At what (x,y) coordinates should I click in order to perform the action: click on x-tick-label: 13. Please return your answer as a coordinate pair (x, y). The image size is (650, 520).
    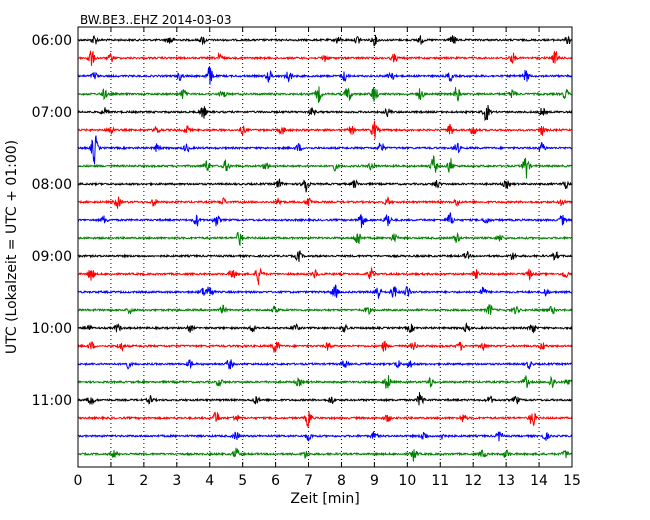
    Looking at the image, I should click on (506, 481).